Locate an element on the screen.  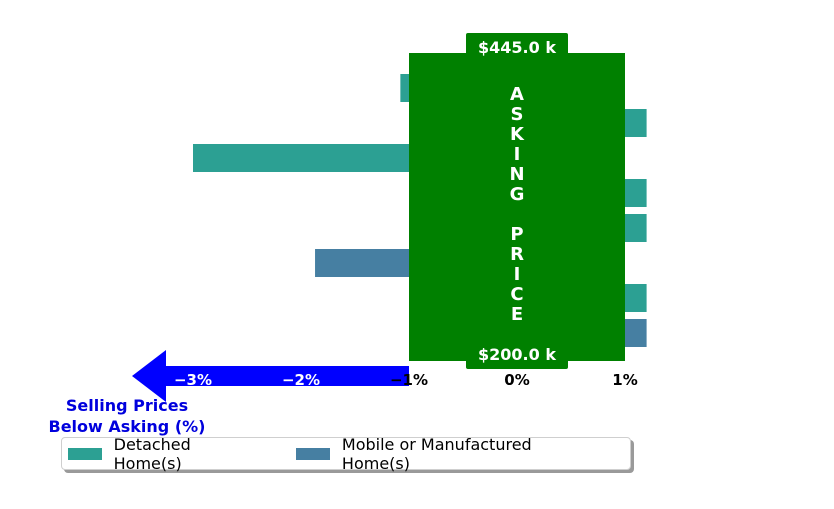
axis-arrow is located at coordinates (270, 376).